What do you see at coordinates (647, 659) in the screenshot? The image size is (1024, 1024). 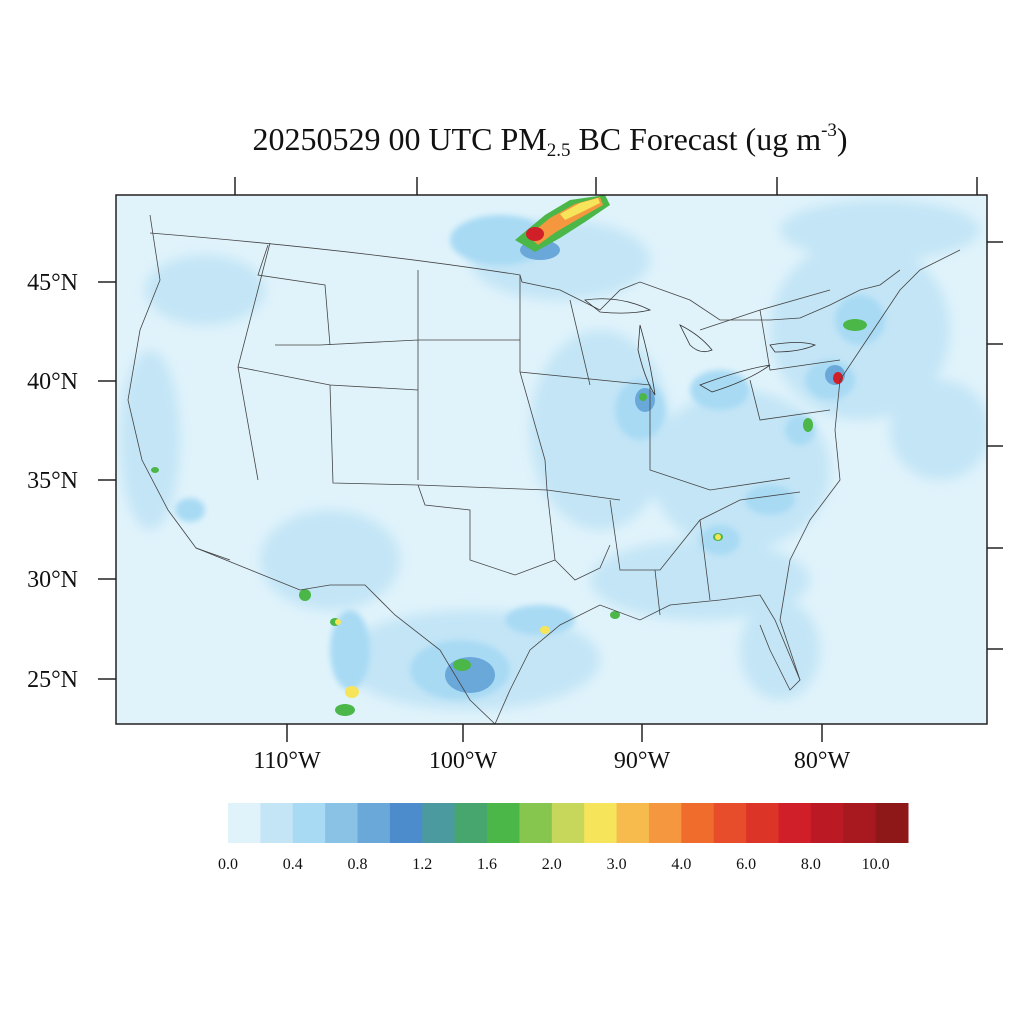 I see `gulf-coast` at bounding box center [647, 659].